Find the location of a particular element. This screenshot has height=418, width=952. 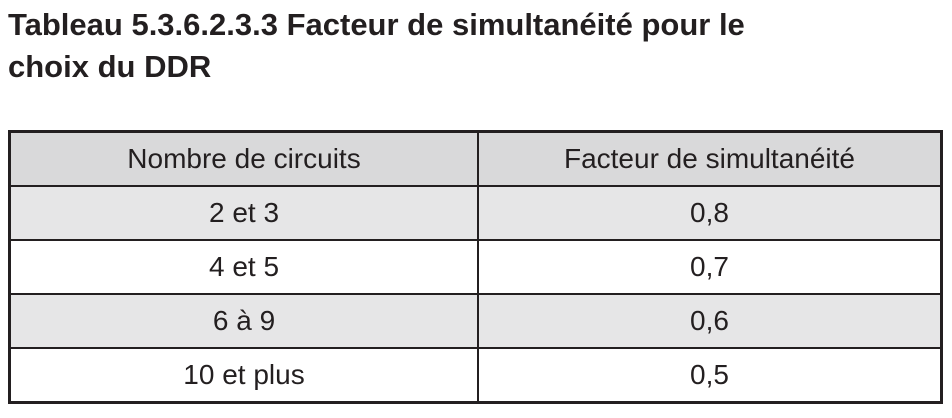

header-circuit-count: Nombre de circuits is located at coordinates (243, 158).